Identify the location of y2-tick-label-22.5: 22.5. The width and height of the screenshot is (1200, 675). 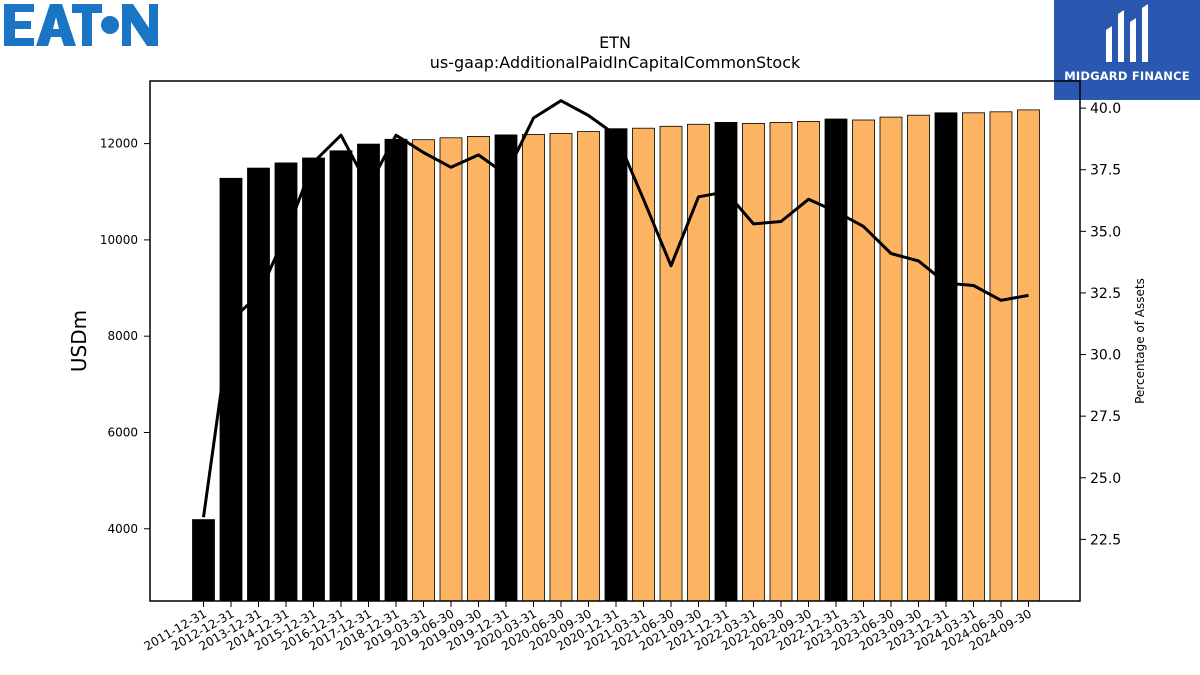
(1105, 540).